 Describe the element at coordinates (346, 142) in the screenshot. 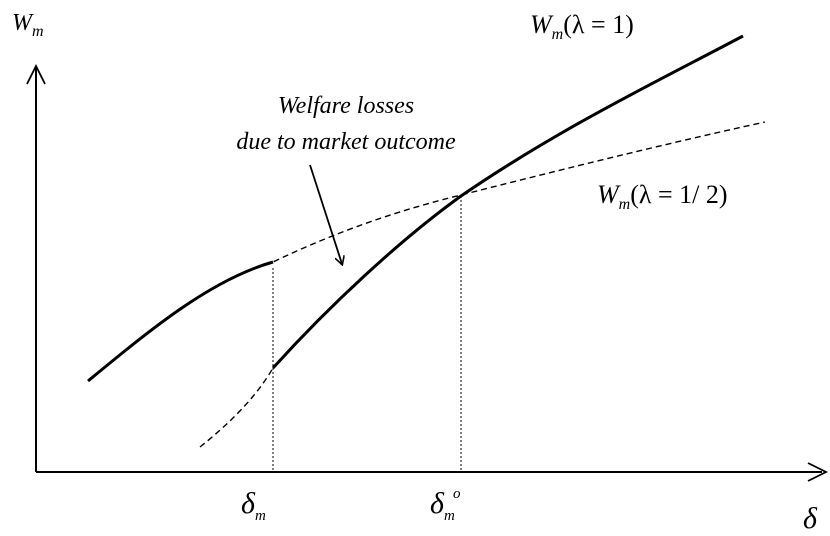

I see `annotation-line-2: due to market outcome` at that location.